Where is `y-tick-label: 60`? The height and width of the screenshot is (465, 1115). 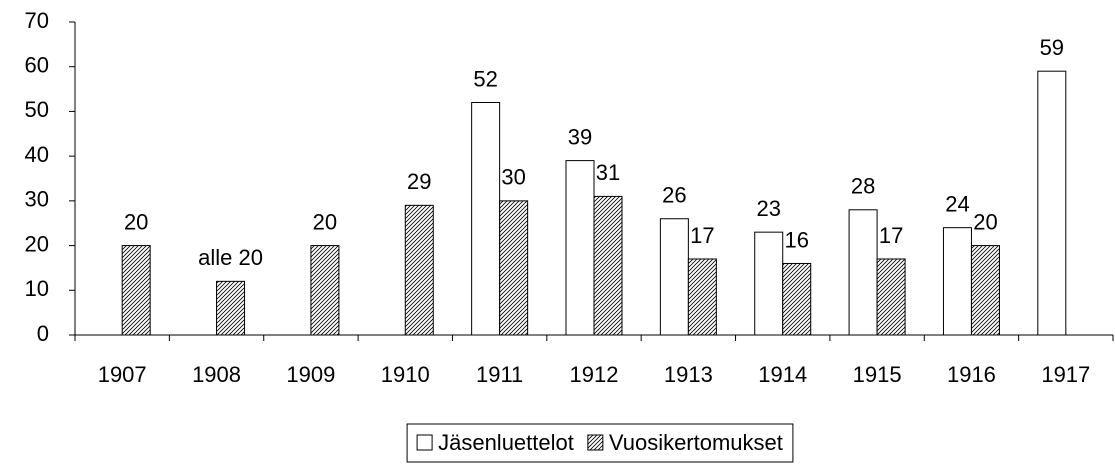
y-tick-label: 60 is located at coordinates (37, 65).